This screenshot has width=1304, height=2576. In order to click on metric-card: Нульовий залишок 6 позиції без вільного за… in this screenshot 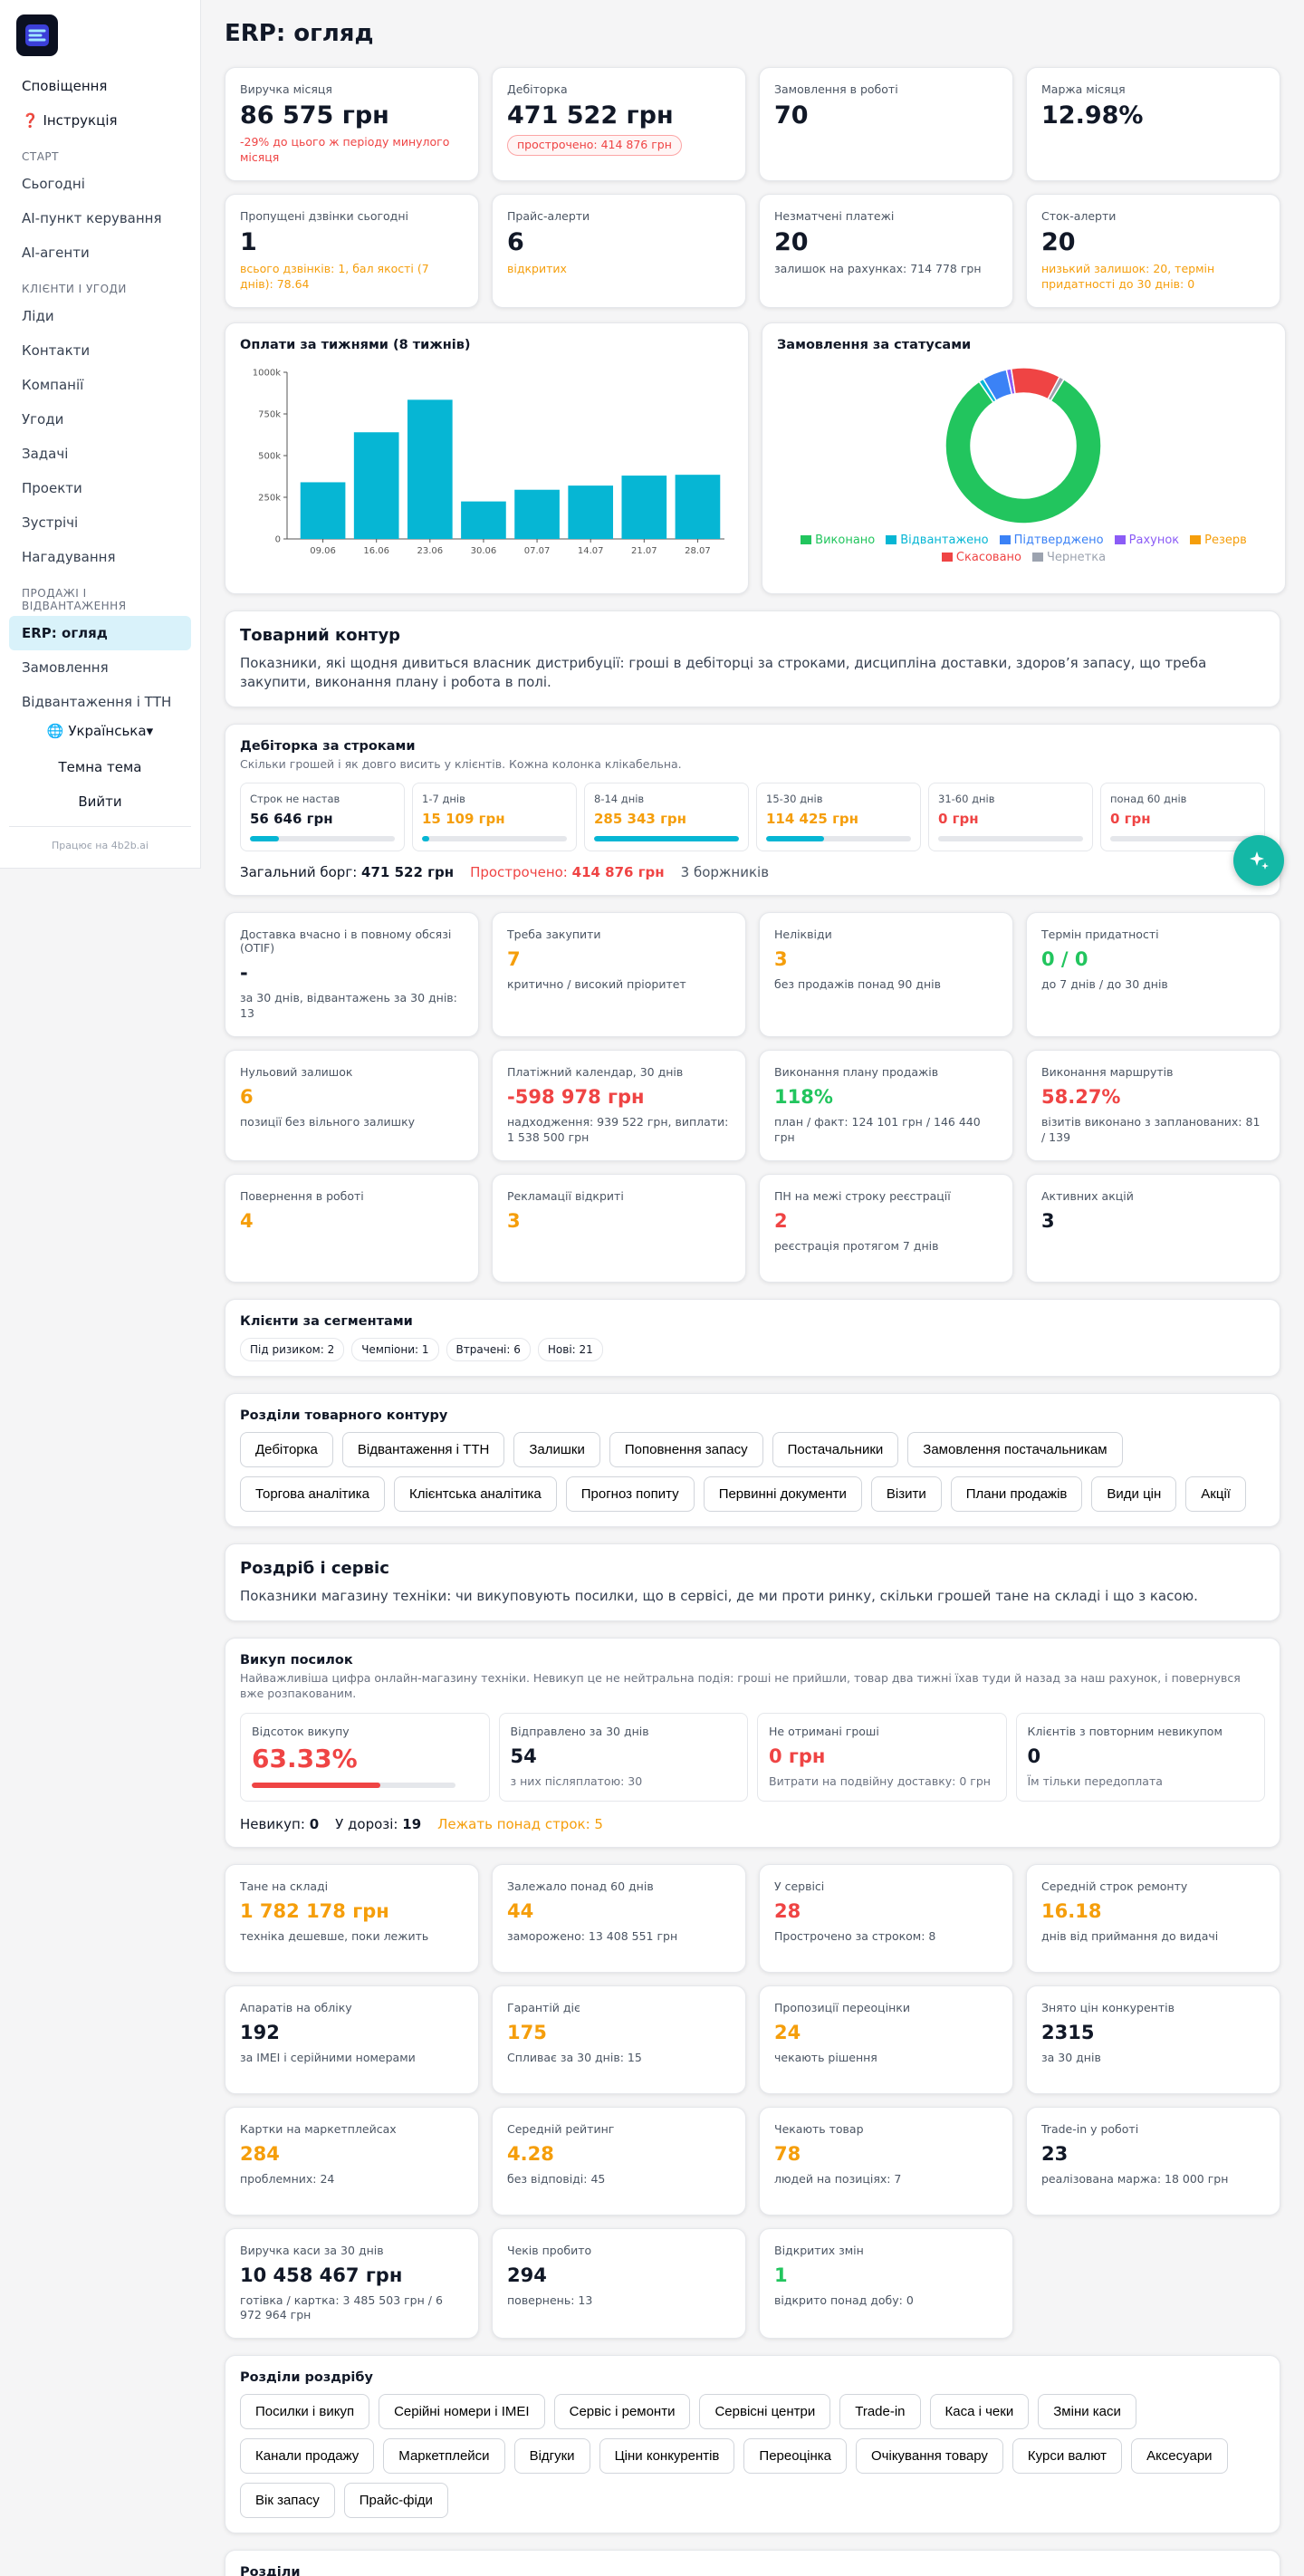, I will do `click(352, 1105)`.